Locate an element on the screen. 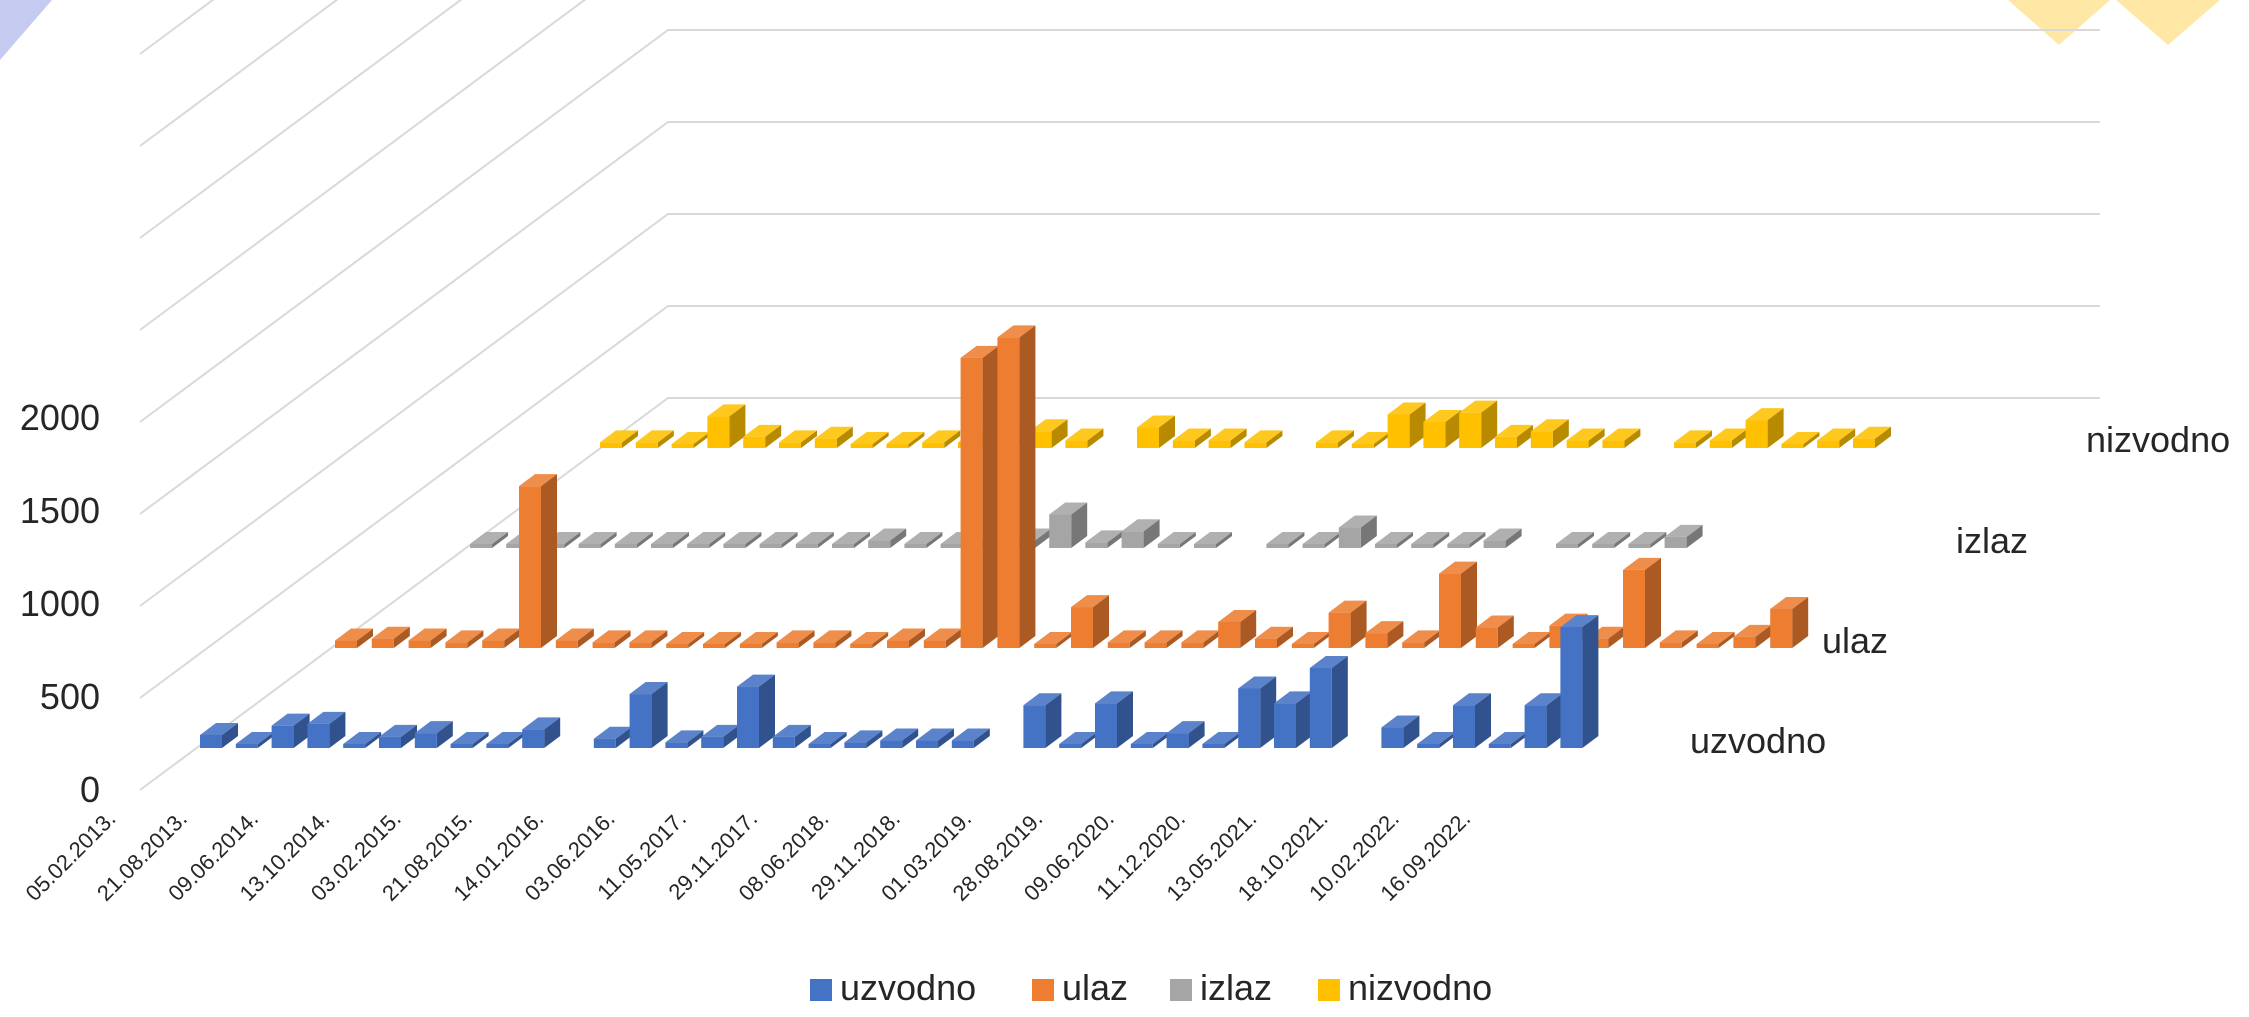 The height and width of the screenshot is (1017, 2249). y-tick-label: 500 is located at coordinates (70, 696).